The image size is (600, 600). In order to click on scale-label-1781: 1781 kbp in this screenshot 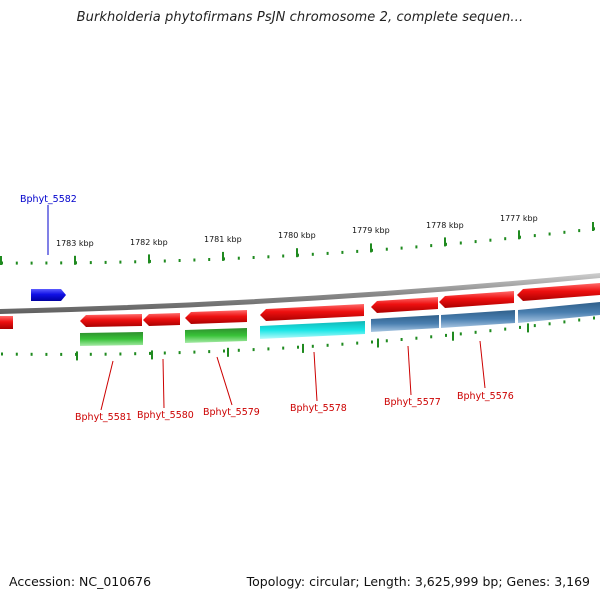, I will do `click(223, 239)`.